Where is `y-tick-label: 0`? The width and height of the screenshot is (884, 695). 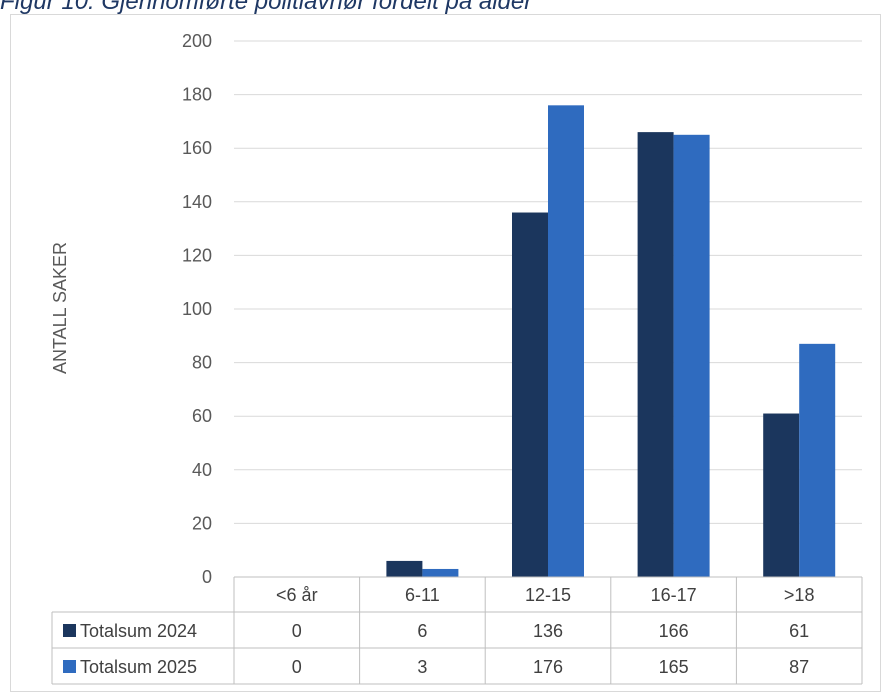
y-tick-label: 0 is located at coordinates (207, 577).